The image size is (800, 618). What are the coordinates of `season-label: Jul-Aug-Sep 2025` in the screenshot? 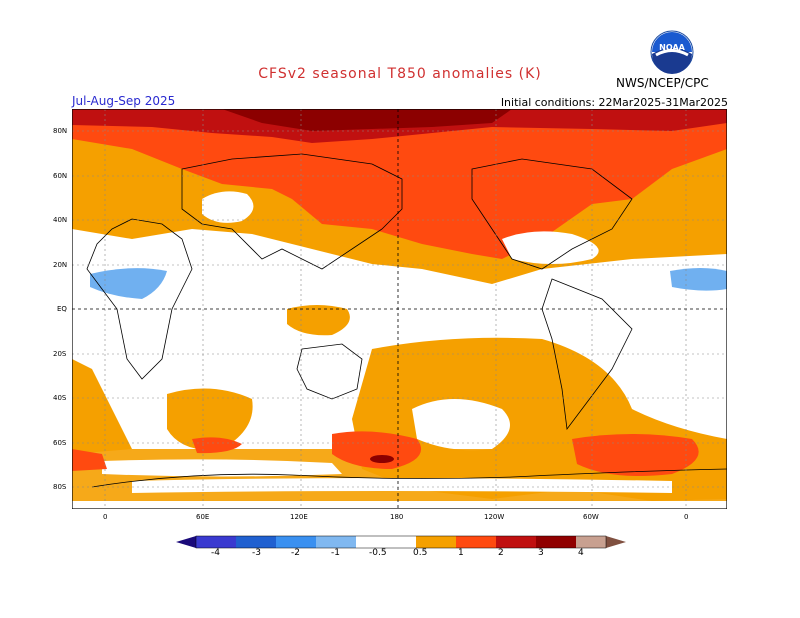 It's located at (124, 101).